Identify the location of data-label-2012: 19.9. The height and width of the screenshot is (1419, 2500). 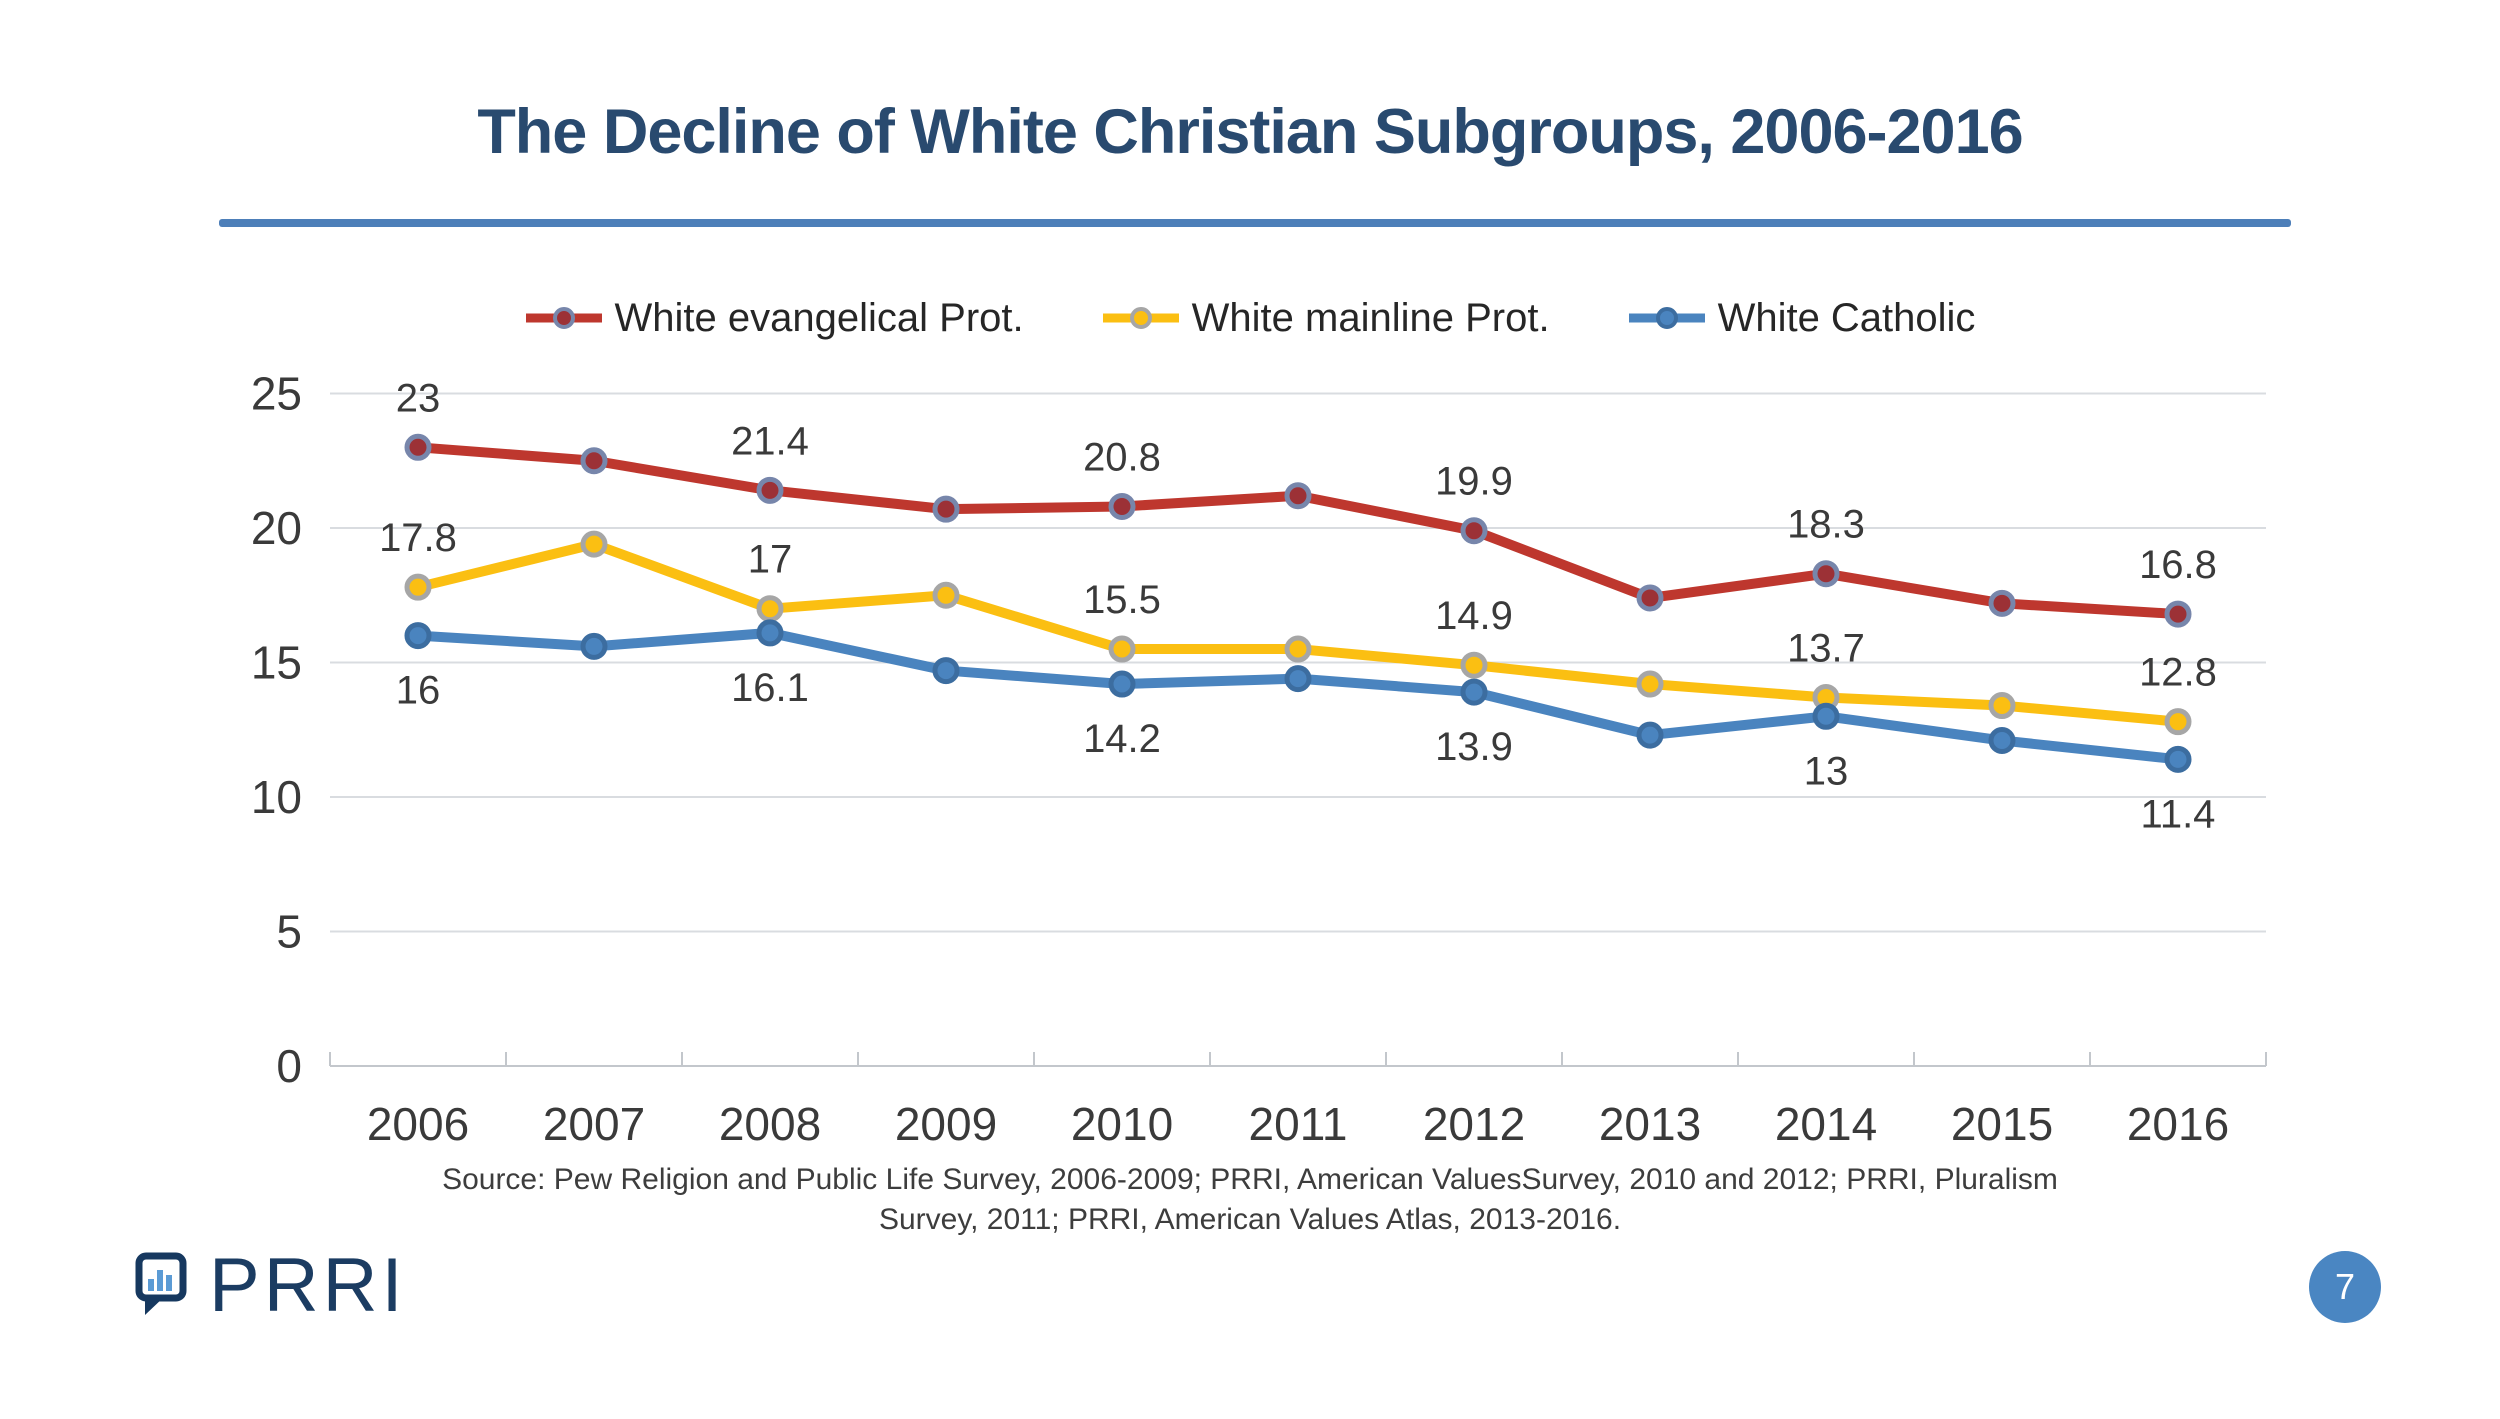
(1474, 482).